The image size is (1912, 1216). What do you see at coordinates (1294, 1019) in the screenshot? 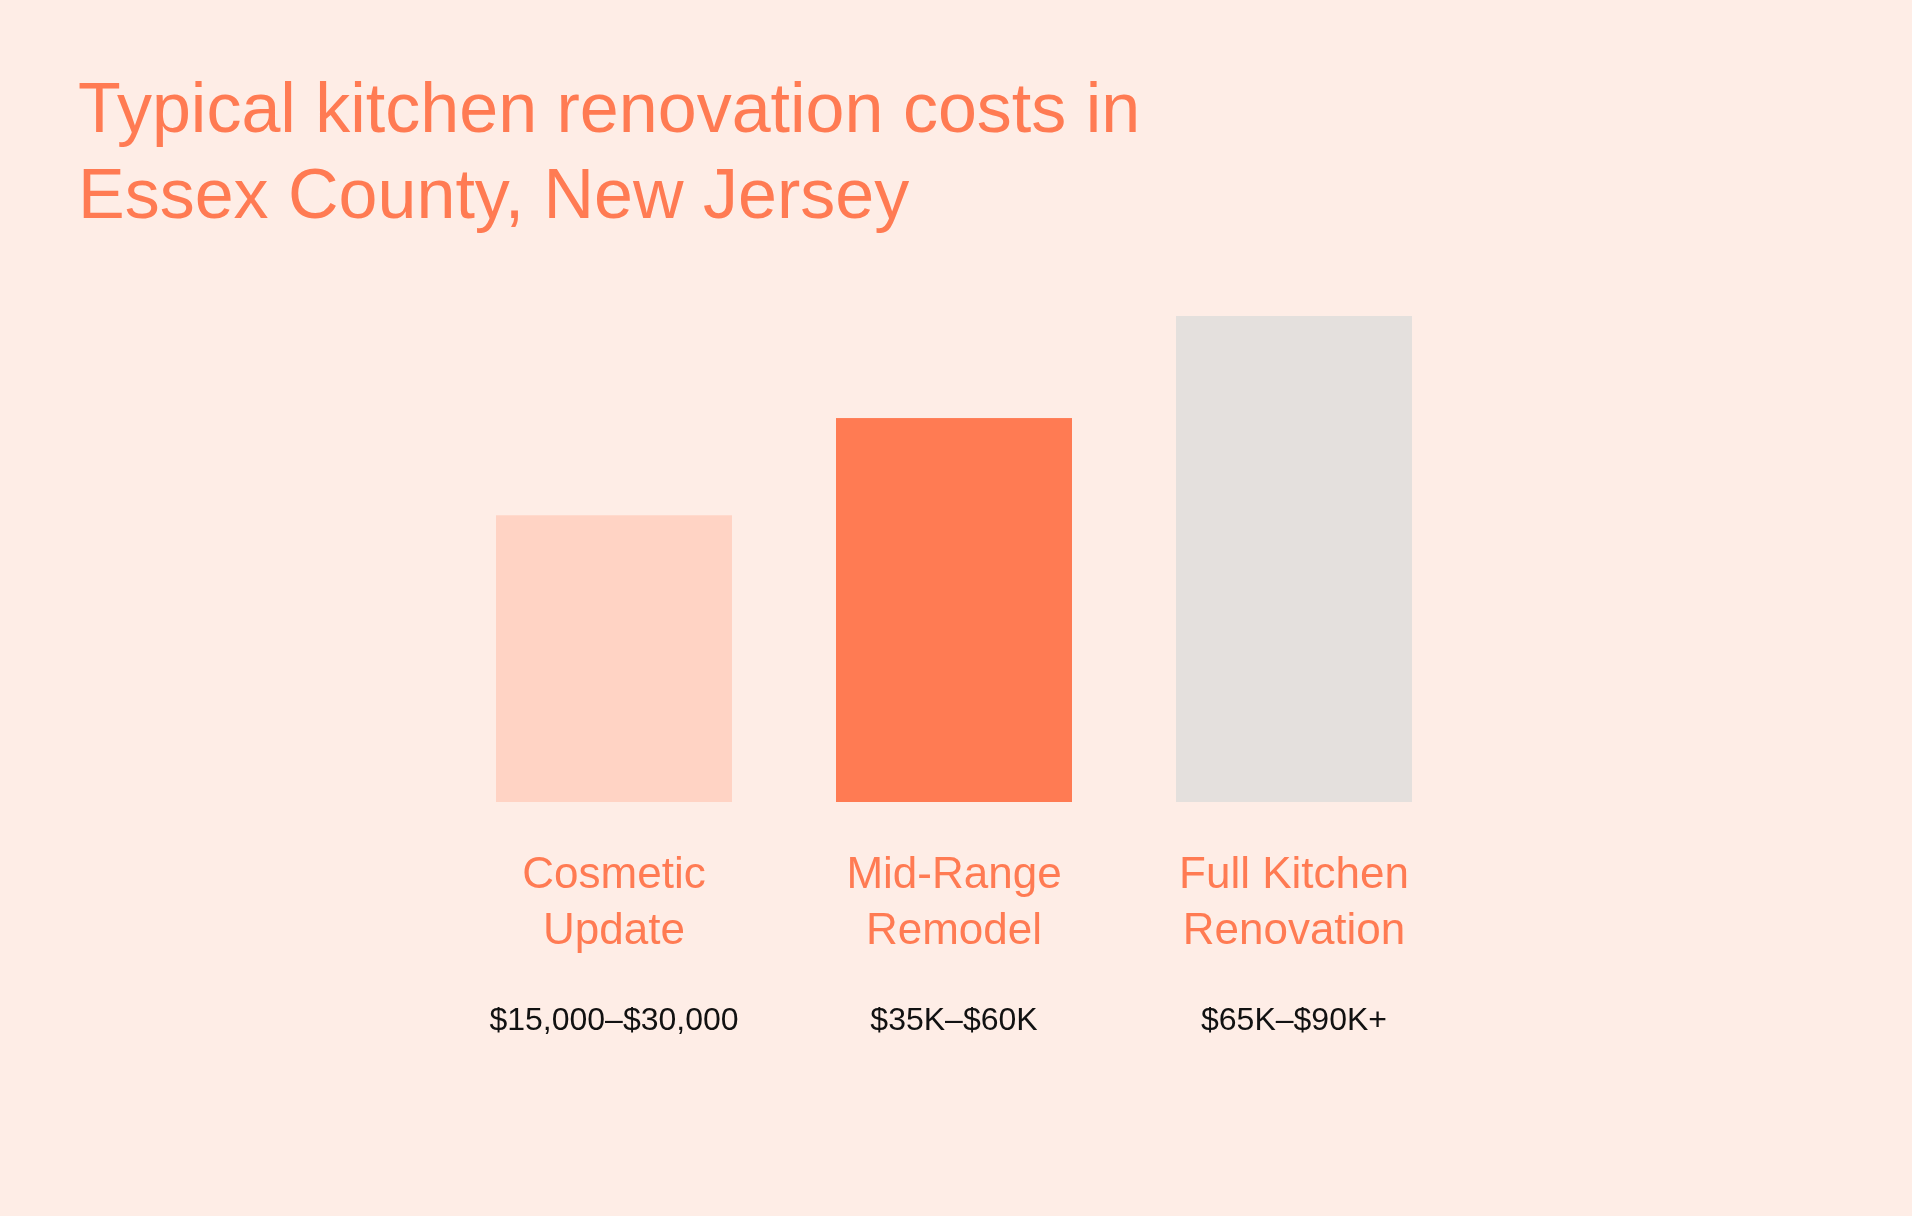
I see `text: $65K–$90K+` at bounding box center [1294, 1019].